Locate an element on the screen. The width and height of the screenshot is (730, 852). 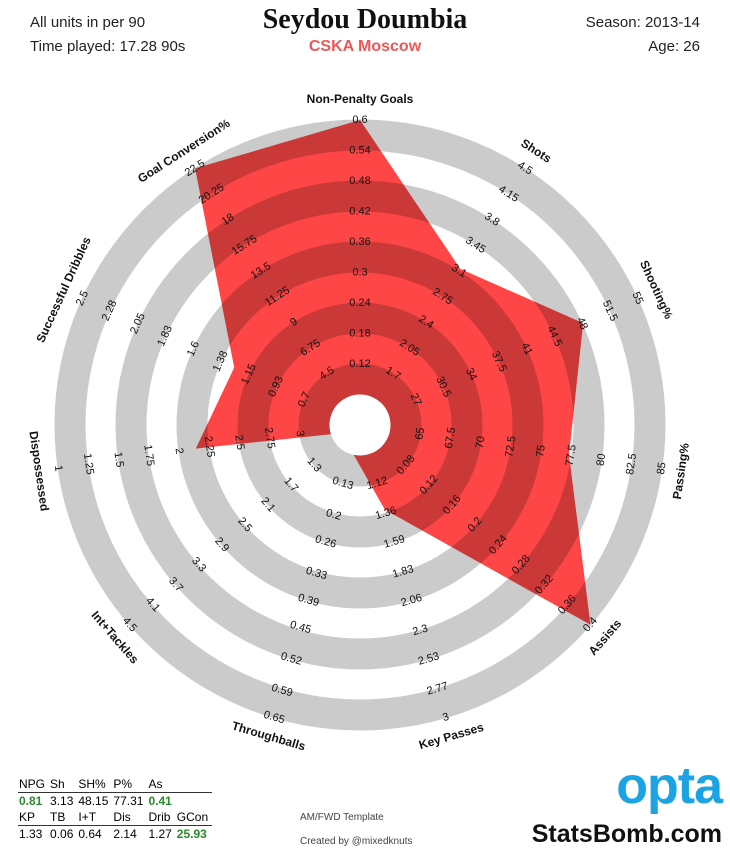
tick-label: 0.18 is located at coordinates (359, 333).